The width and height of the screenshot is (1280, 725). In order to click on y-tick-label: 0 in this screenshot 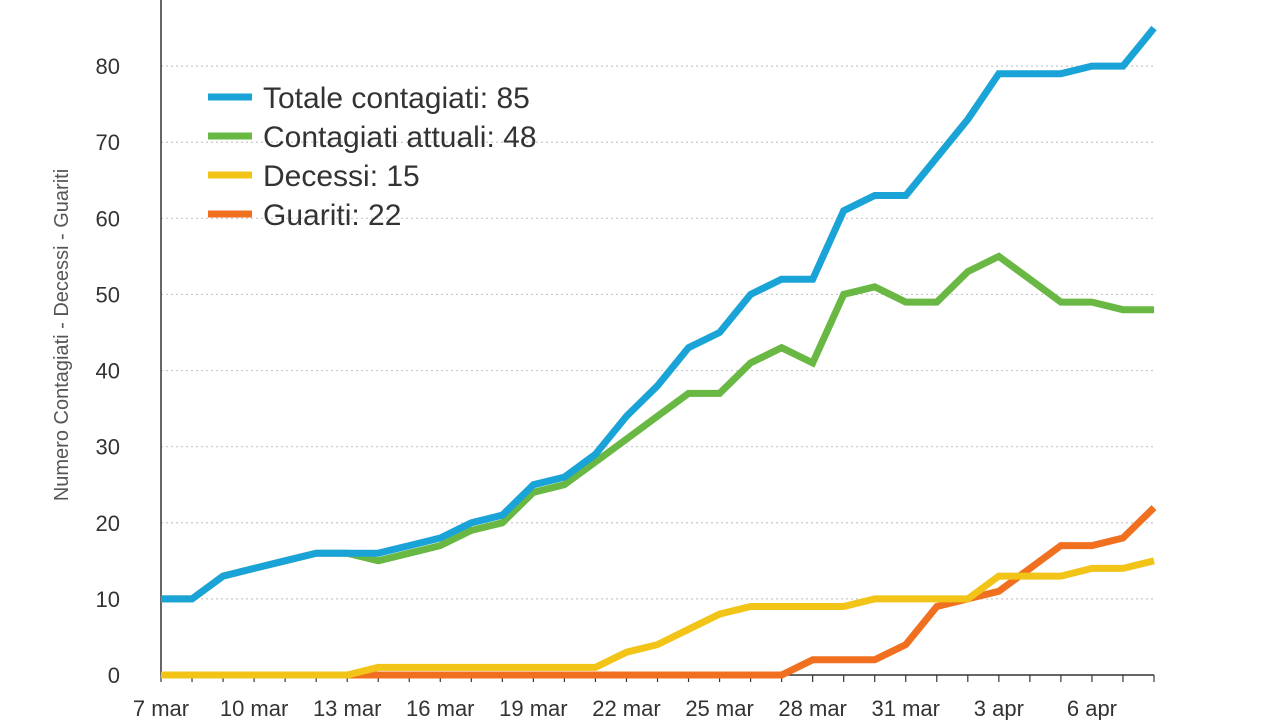, I will do `click(114, 675)`.